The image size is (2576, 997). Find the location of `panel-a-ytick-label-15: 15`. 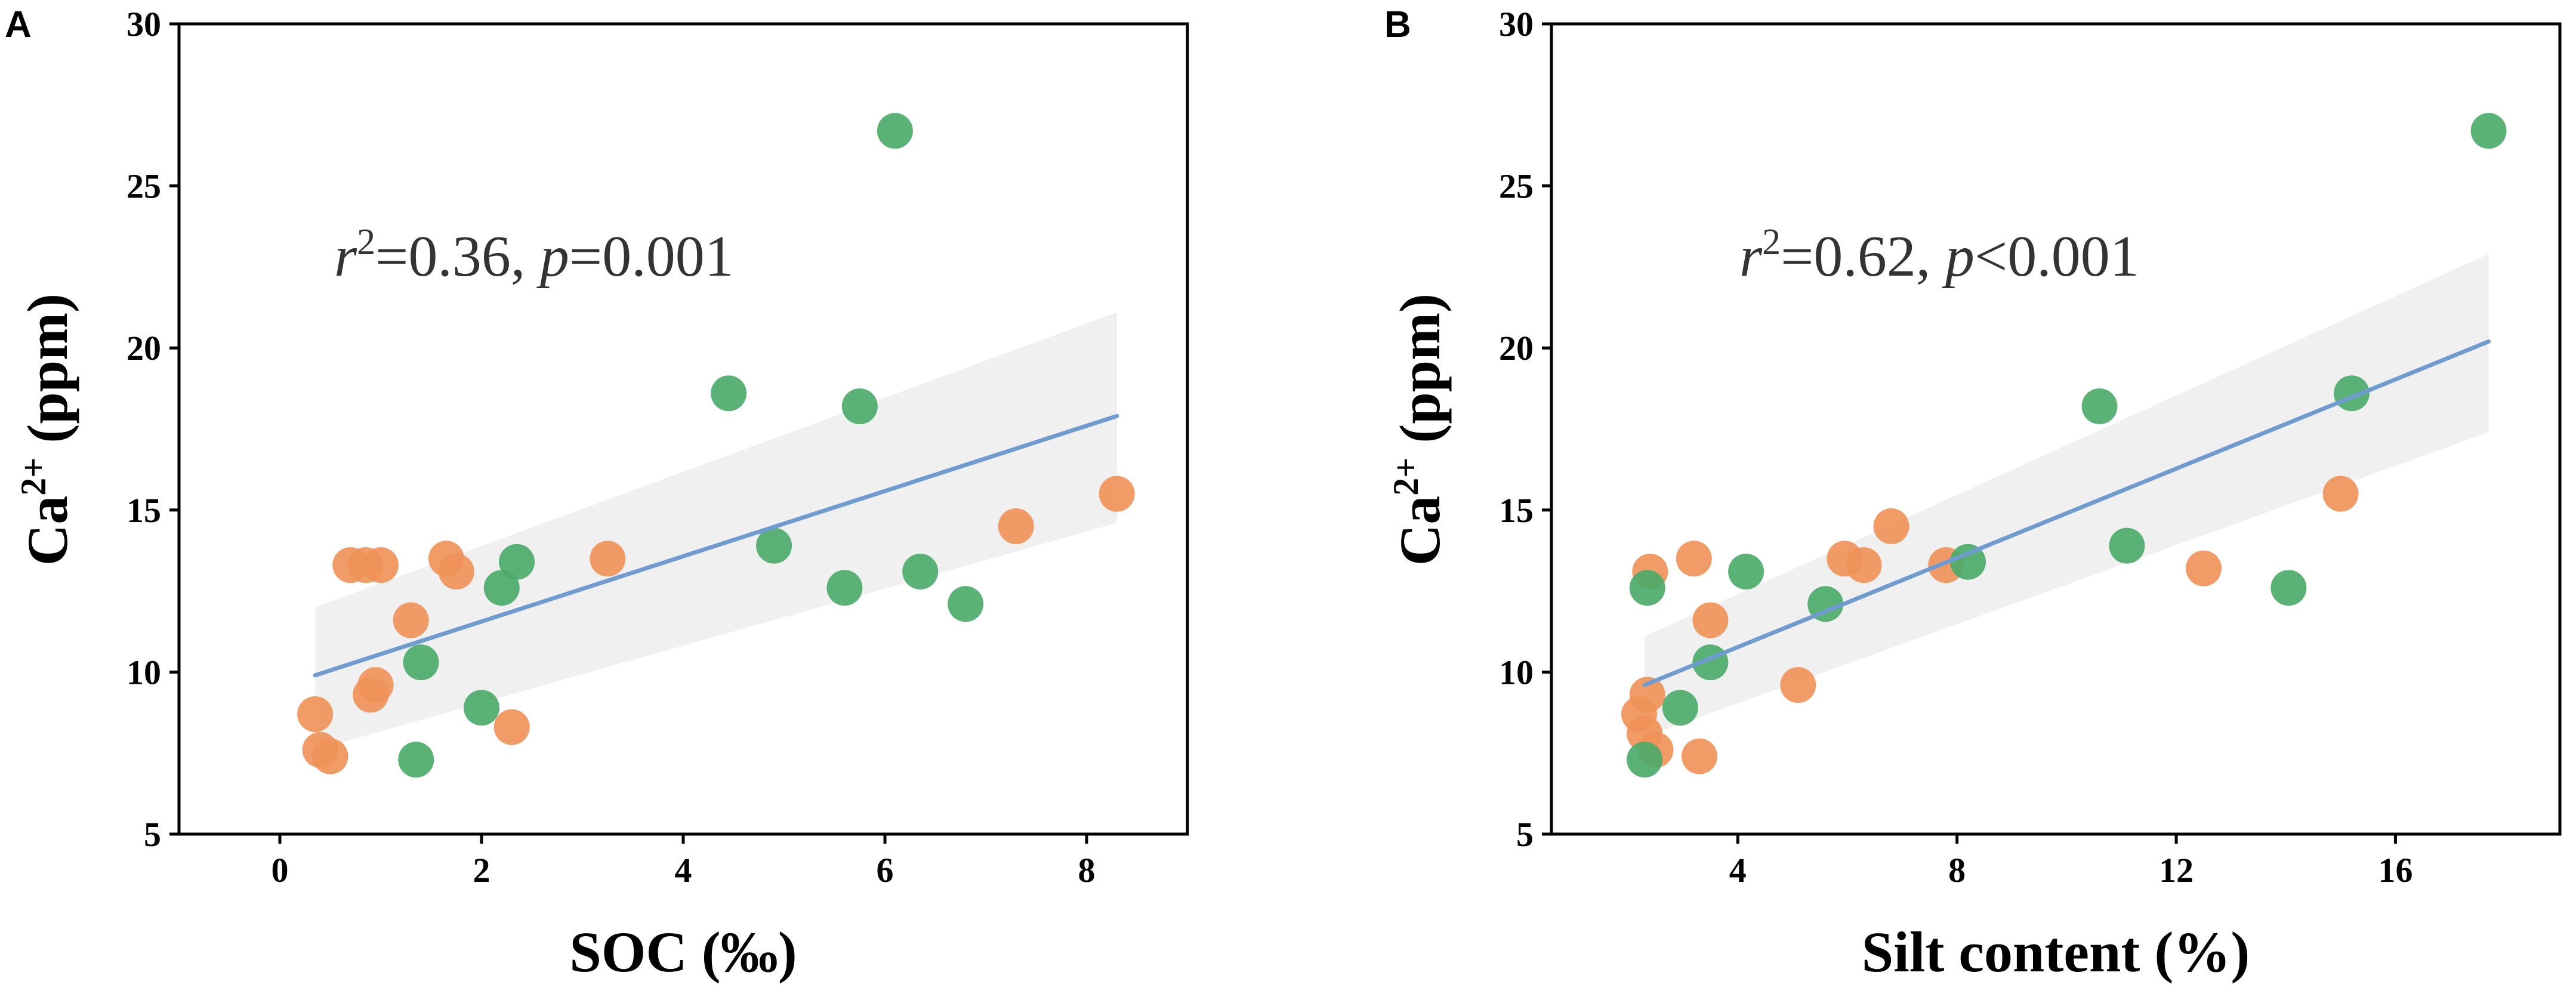

panel-a-ytick-label-15: 15 is located at coordinates (144, 510).